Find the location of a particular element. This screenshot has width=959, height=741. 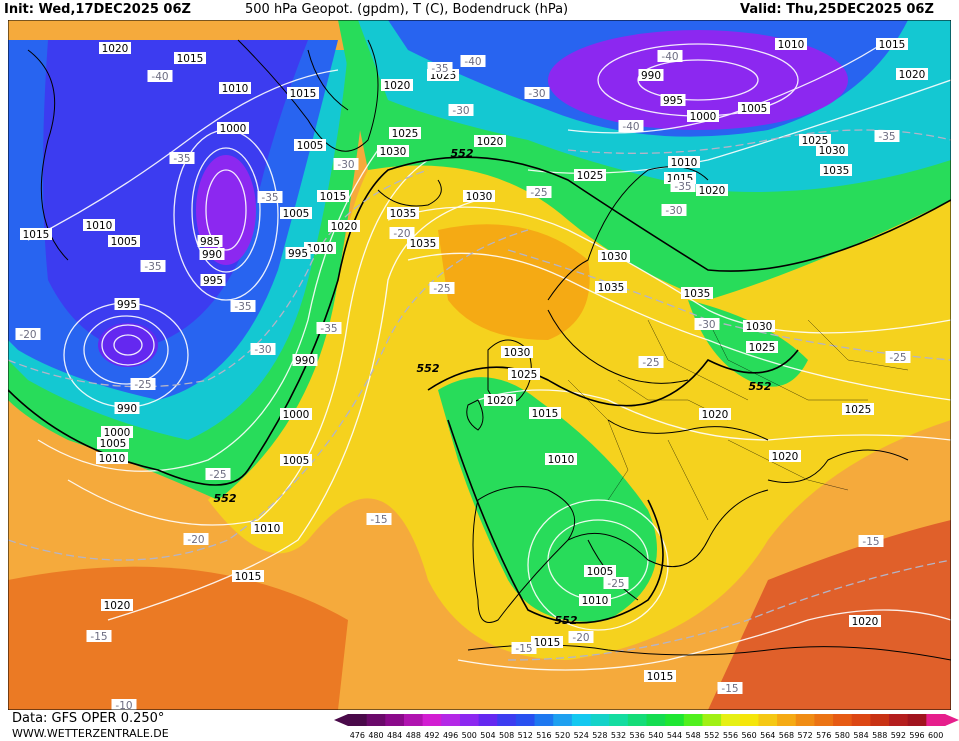

temperature-label: -10 is located at coordinates (124, 704).